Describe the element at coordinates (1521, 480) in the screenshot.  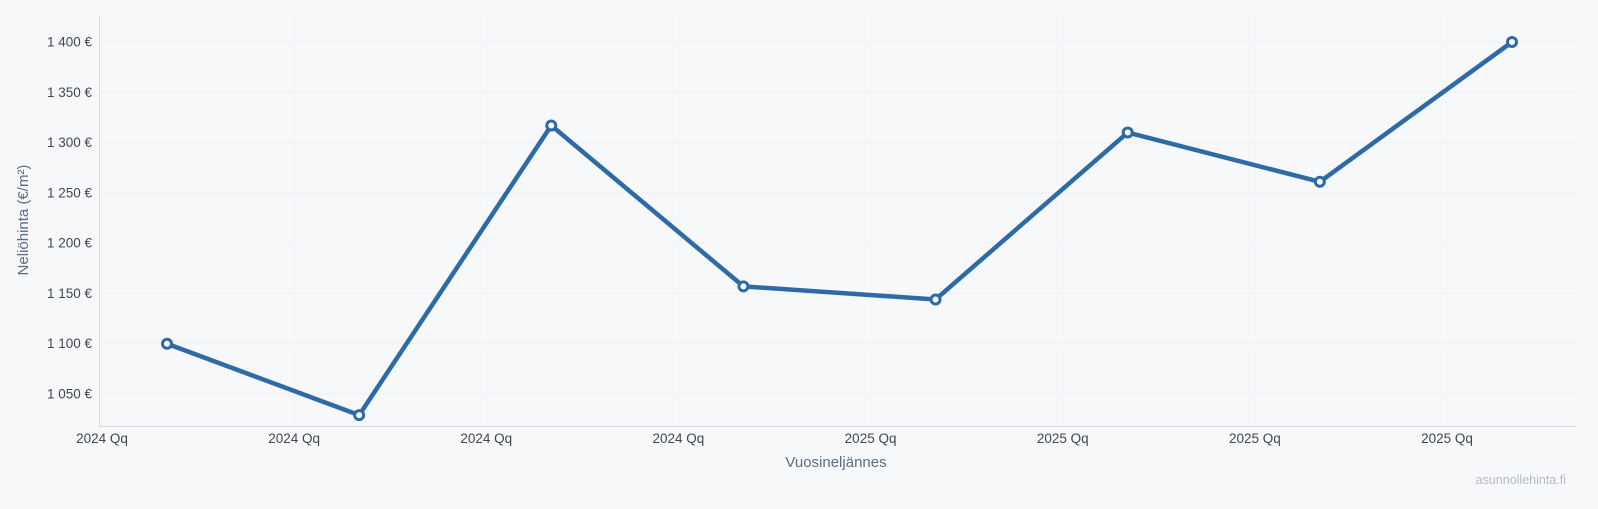
I see `watermark-text: asunnollehinta.fi` at that location.